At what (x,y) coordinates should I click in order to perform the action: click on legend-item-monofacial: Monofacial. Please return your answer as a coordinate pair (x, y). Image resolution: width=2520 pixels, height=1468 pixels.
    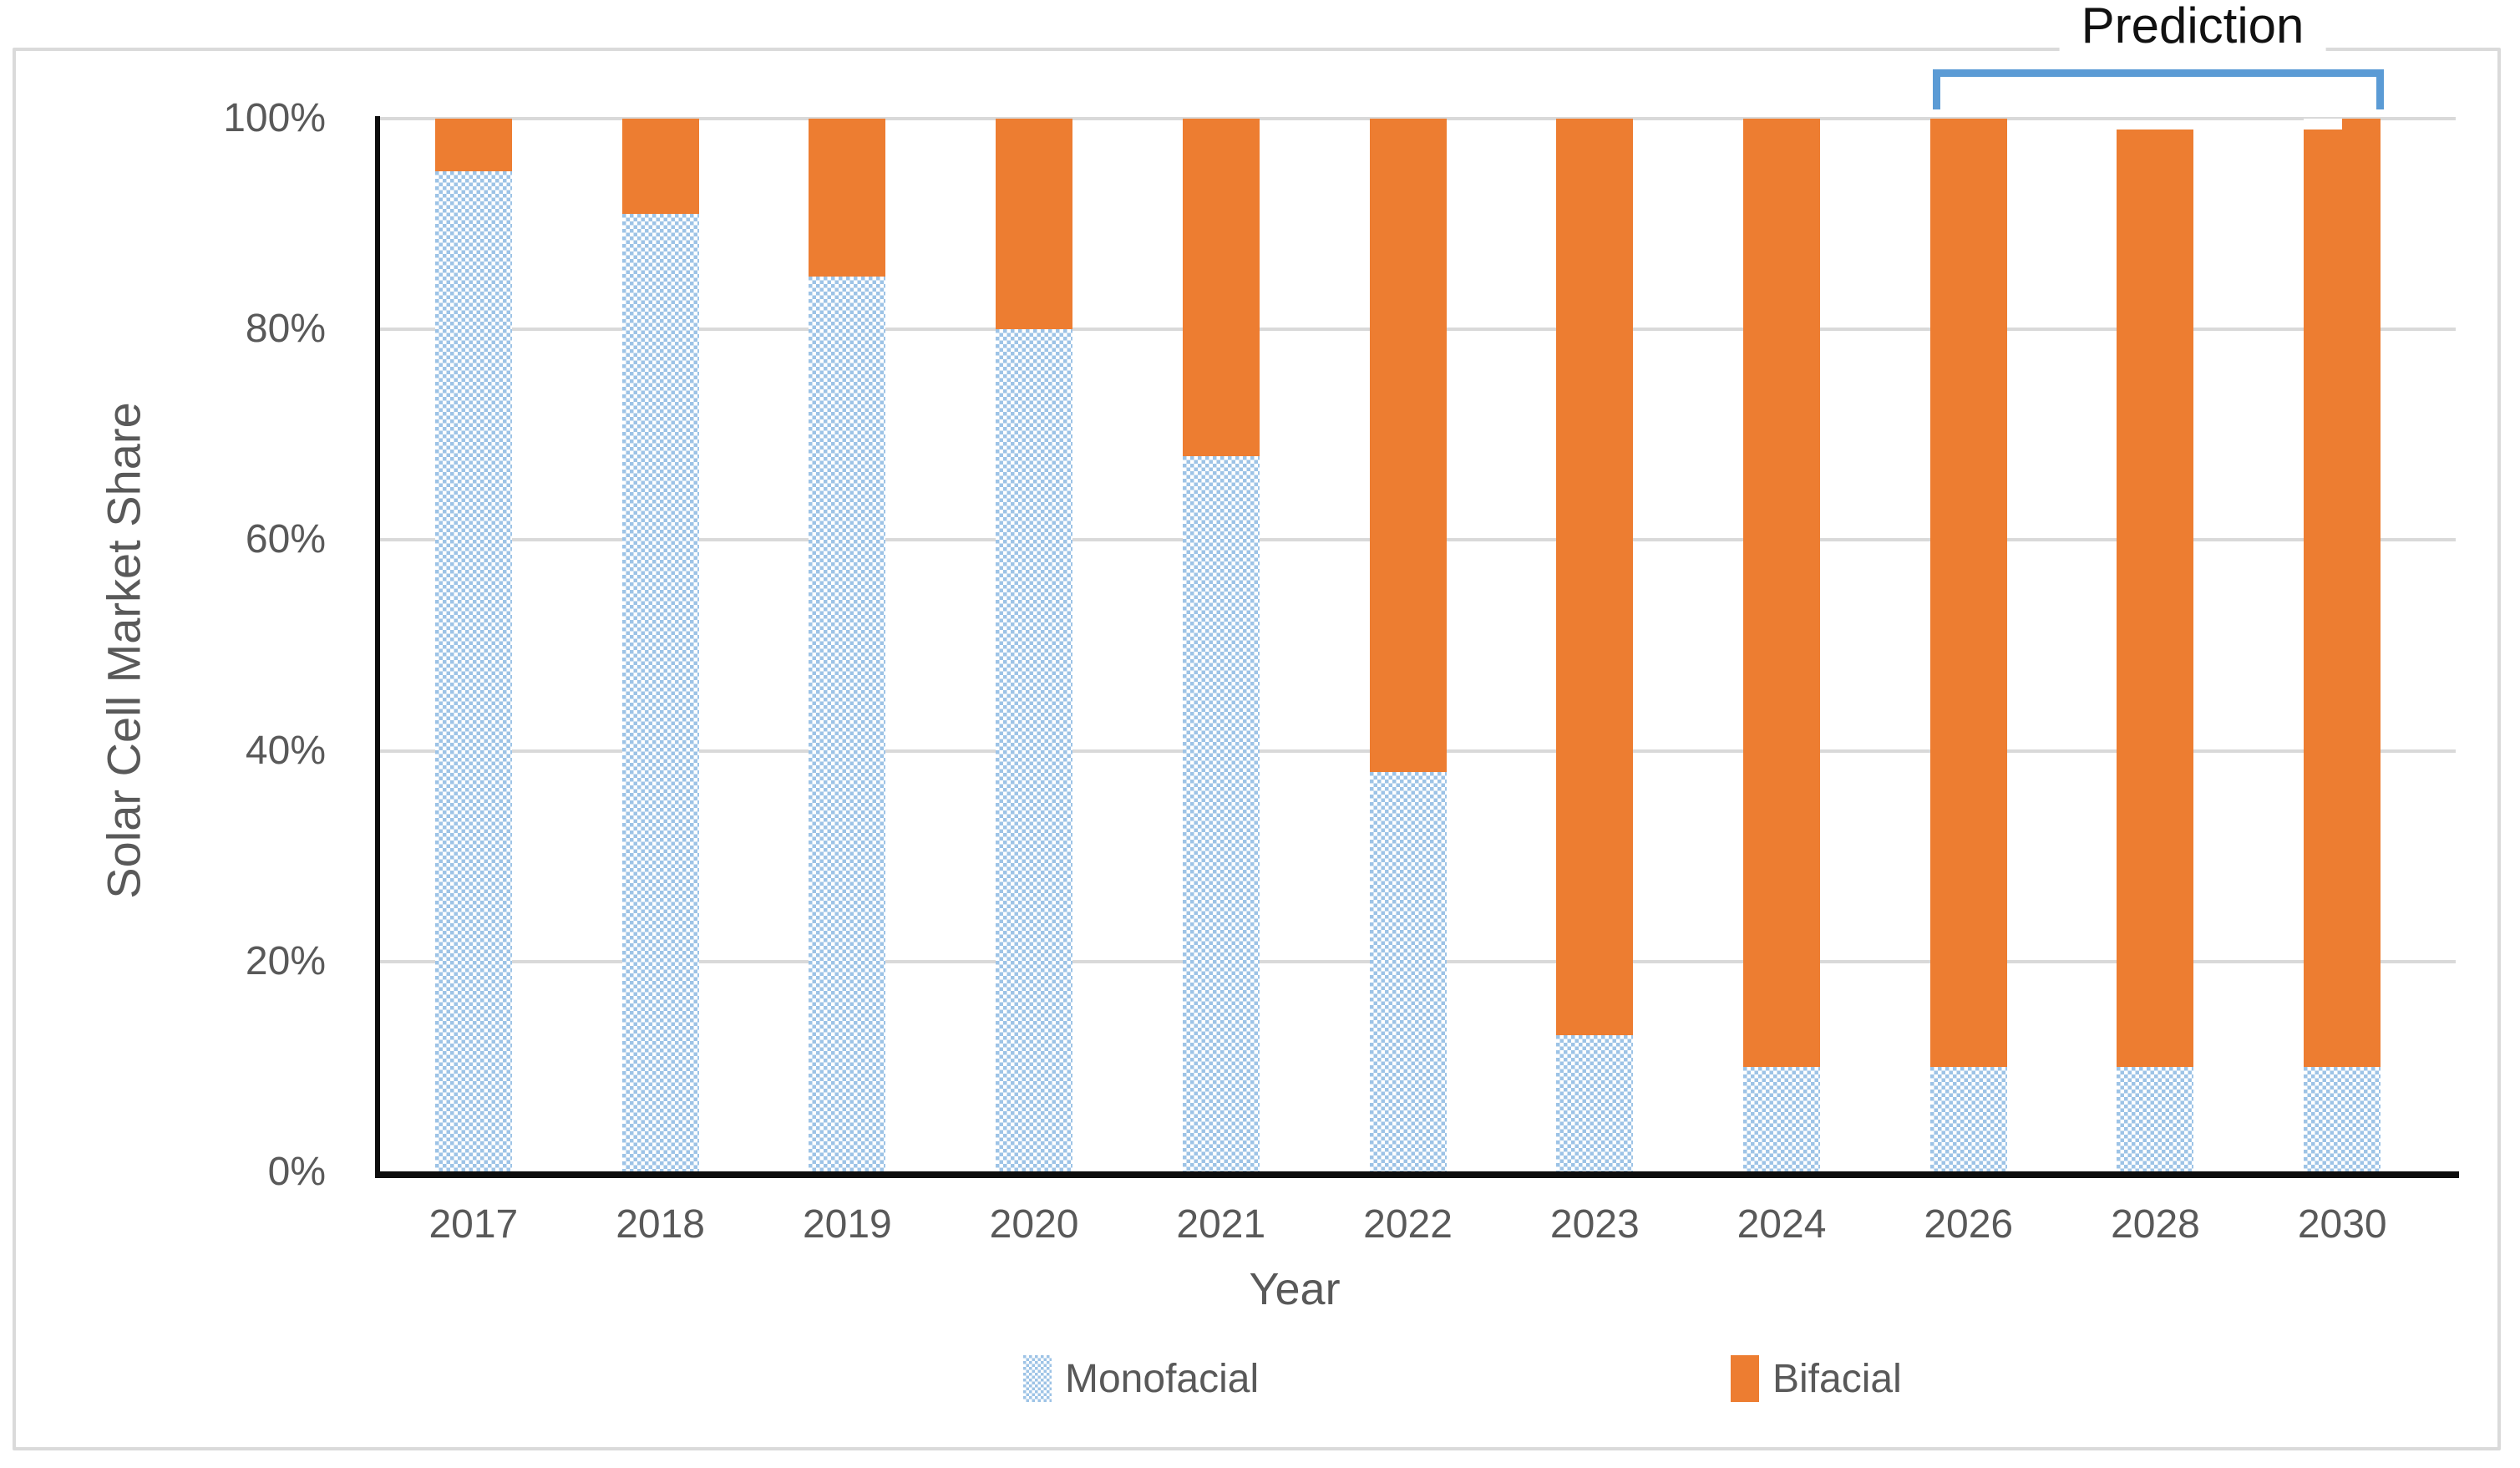
    Looking at the image, I should click on (1141, 1378).